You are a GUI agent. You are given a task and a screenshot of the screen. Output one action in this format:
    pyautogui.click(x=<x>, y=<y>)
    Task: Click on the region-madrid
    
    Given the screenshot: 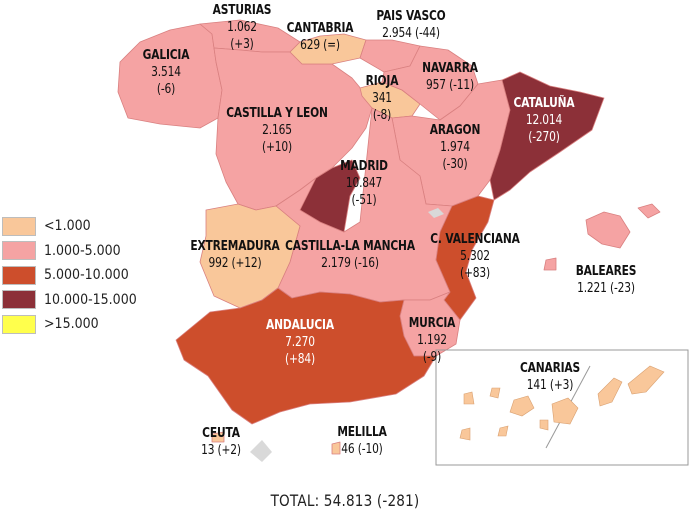 What is the action you would take?
    pyautogui.click(x=330, y=196)
    